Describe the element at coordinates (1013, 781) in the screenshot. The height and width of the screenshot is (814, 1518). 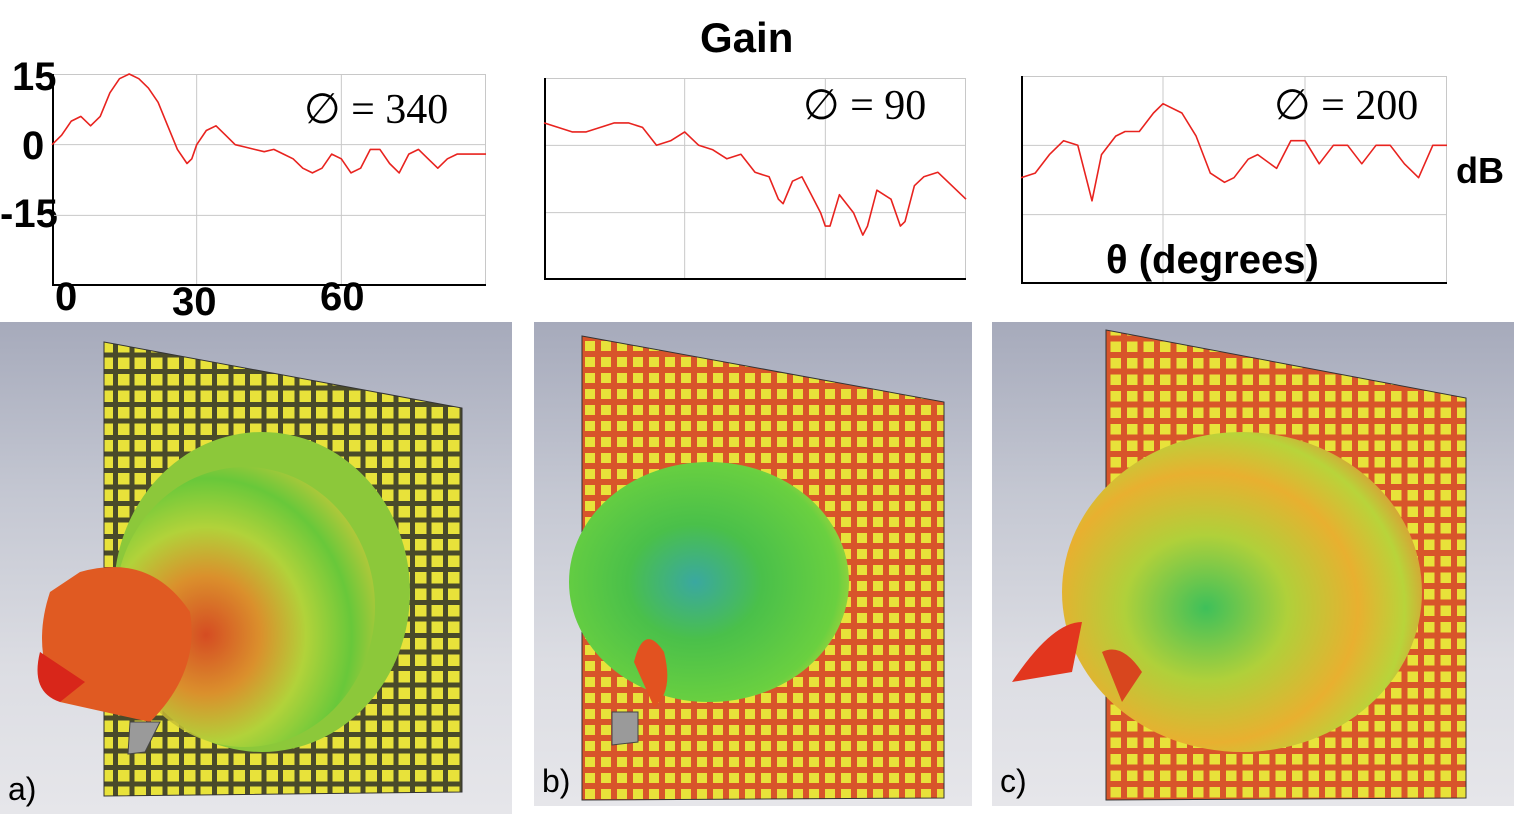
I see `panel-label-c: c)` at that location.